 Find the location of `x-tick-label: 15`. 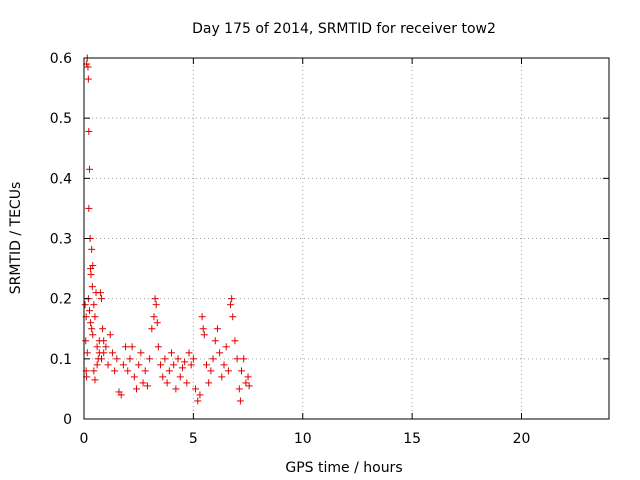

x-tick-label: 15 is located at coordinates (412, 439).